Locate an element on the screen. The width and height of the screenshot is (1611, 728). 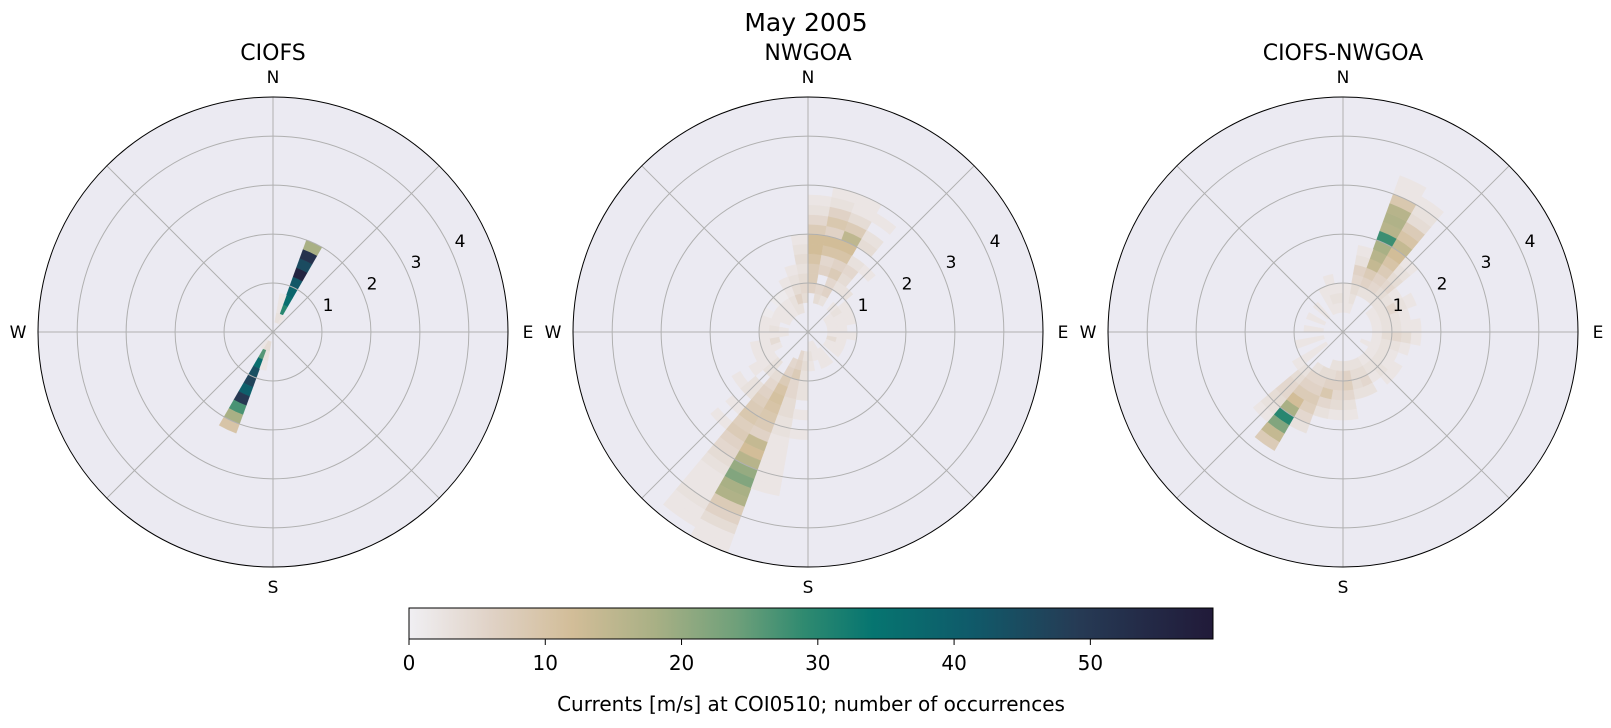
panel-title: NWGOA is located at coordinates (807, 53).